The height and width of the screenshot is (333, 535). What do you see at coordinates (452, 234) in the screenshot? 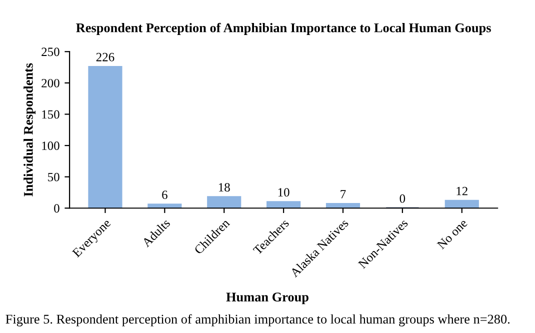
I see `x-tick-label: No one` at bounding box center [452, 234].